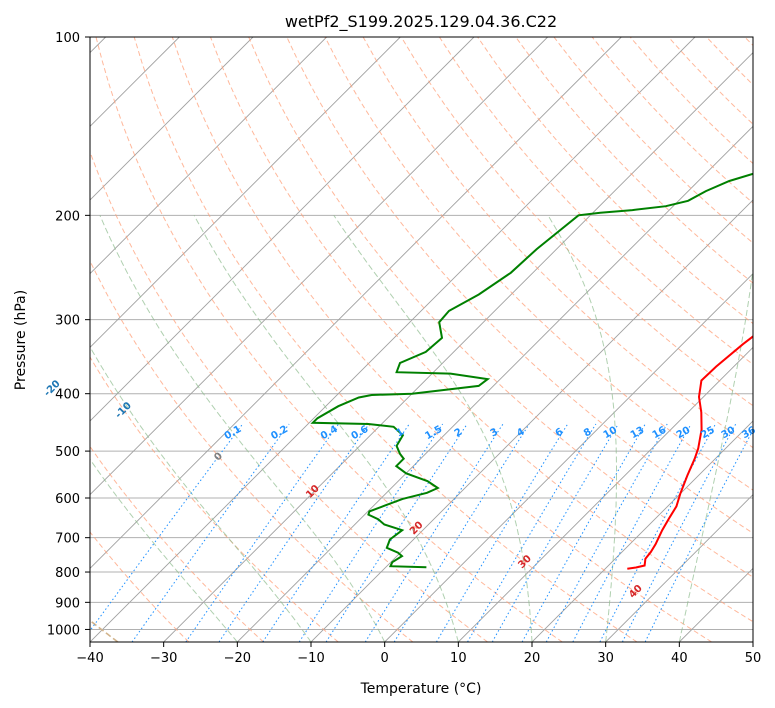  Describe the element at coordinates (401, 433) in the screenshot. I see `mixing-ratio-label: 1` at that location.